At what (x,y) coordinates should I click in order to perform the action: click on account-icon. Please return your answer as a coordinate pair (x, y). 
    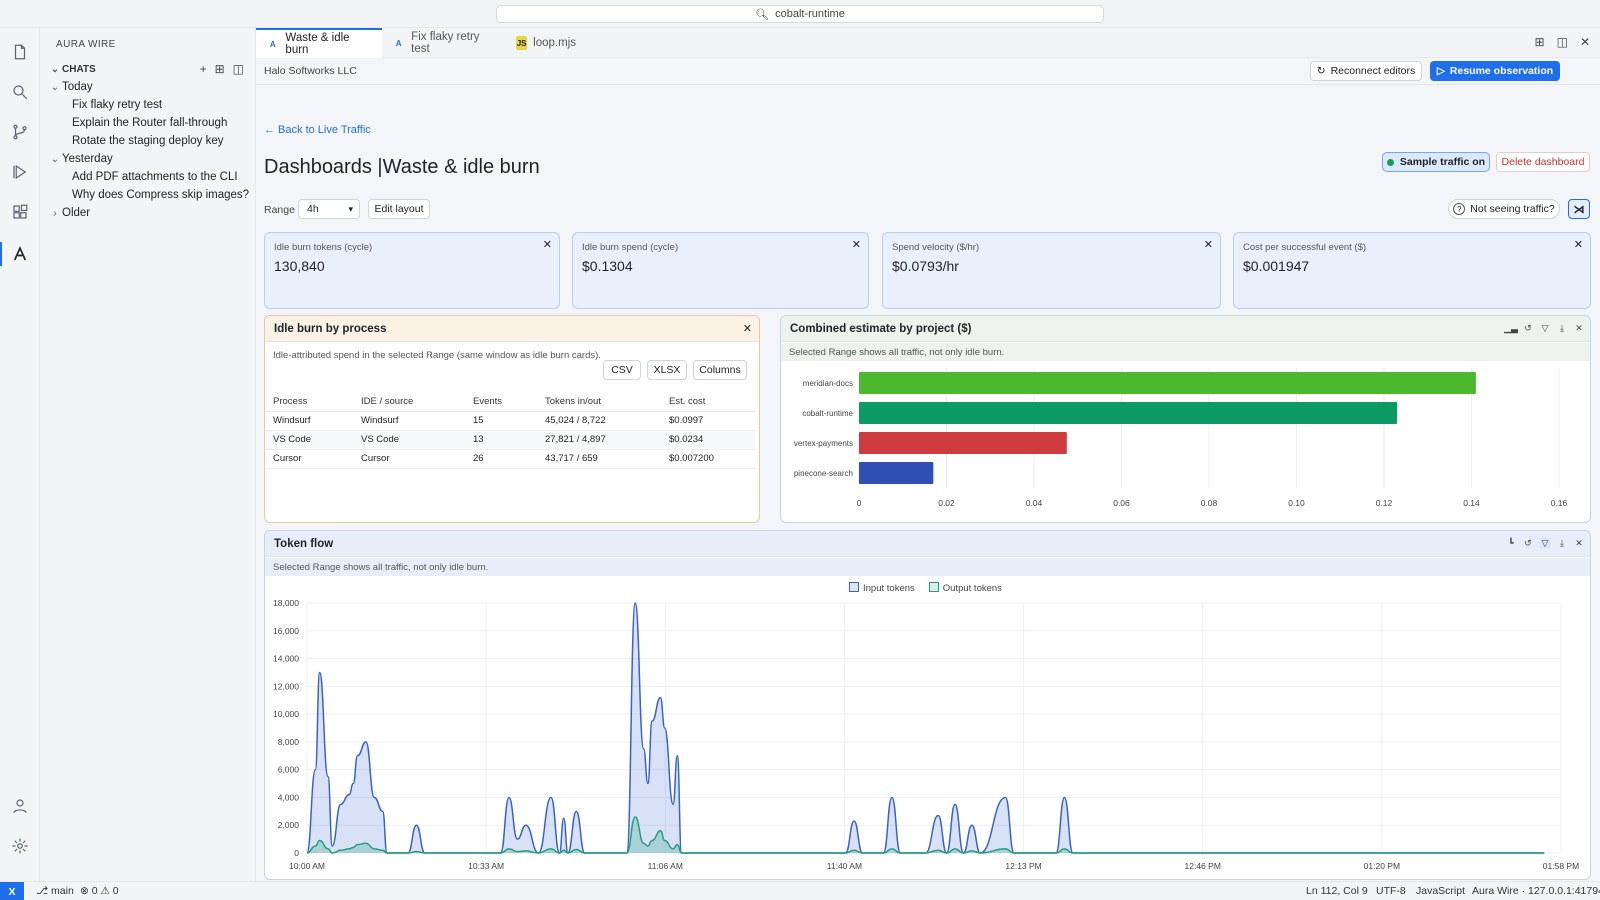
    Looking at the image, I should click on (20, 806).